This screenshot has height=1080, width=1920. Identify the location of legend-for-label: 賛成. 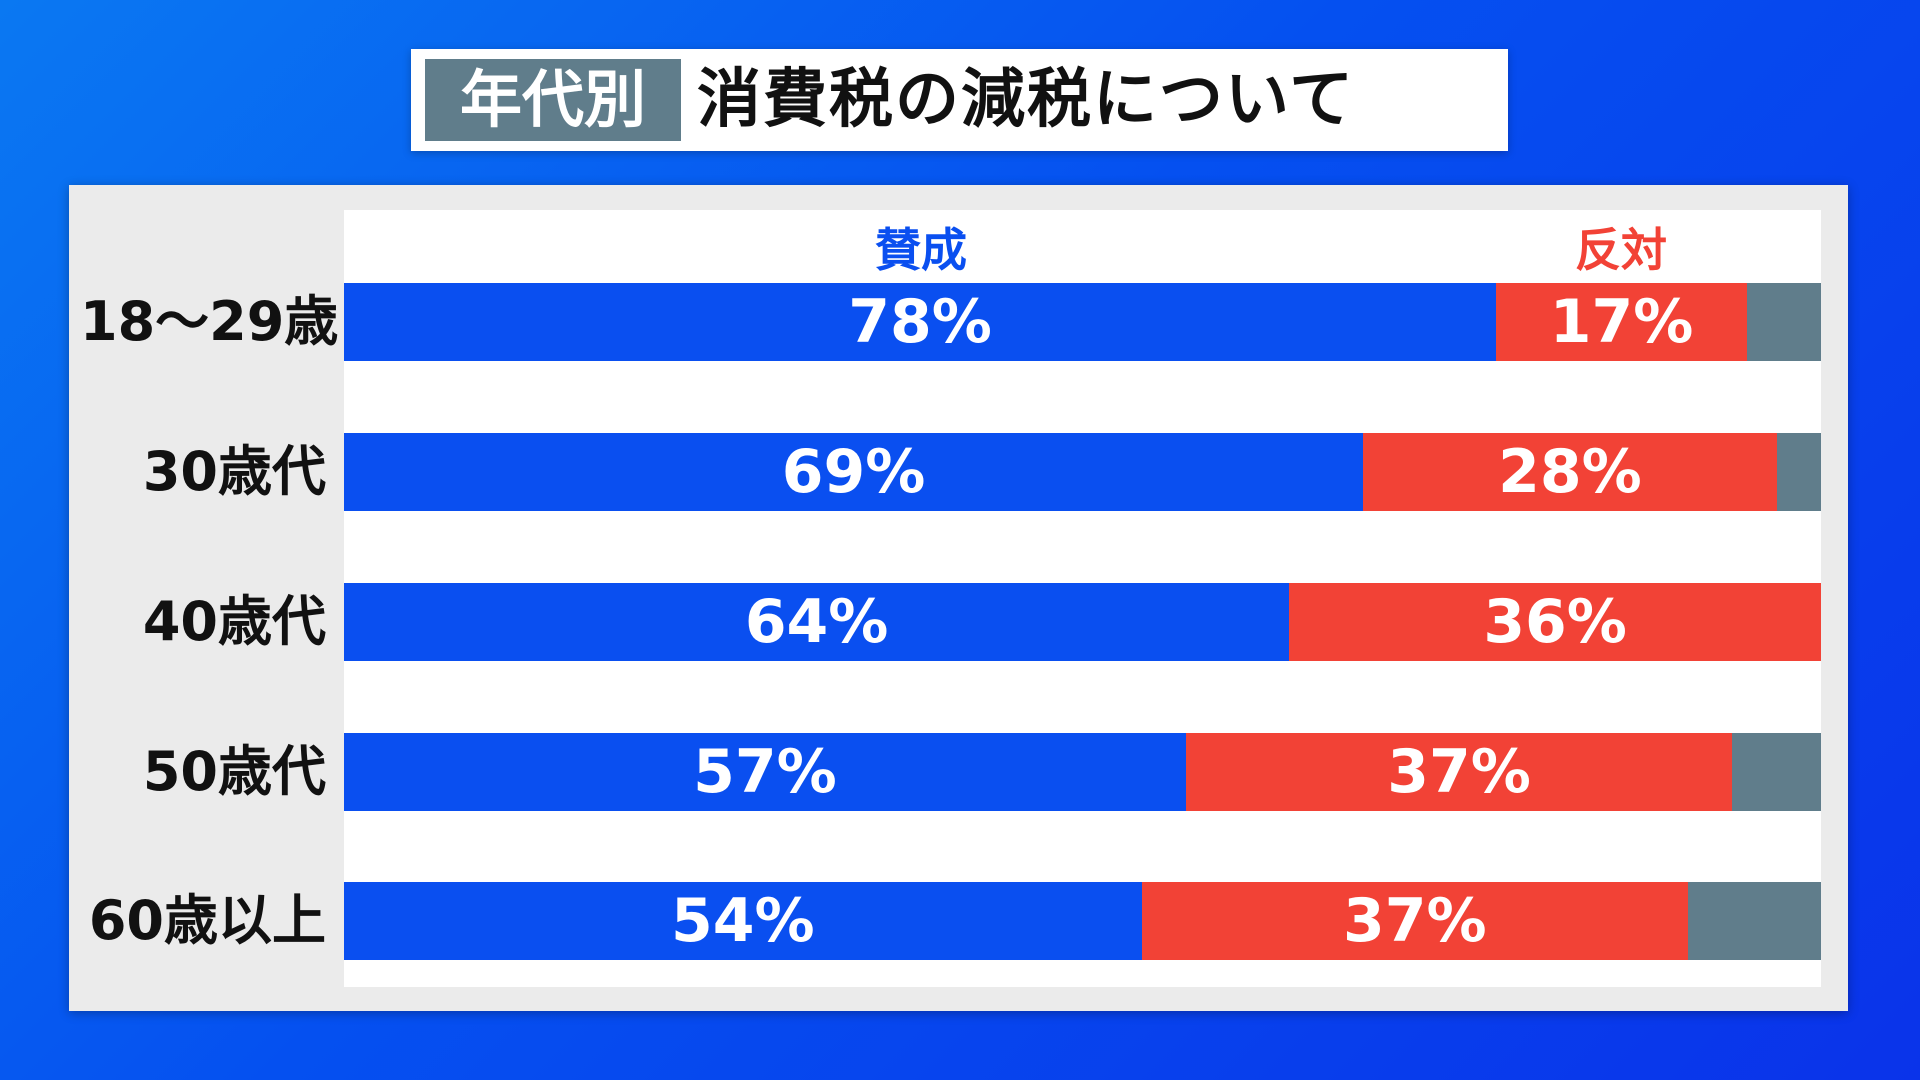
(921, 250).